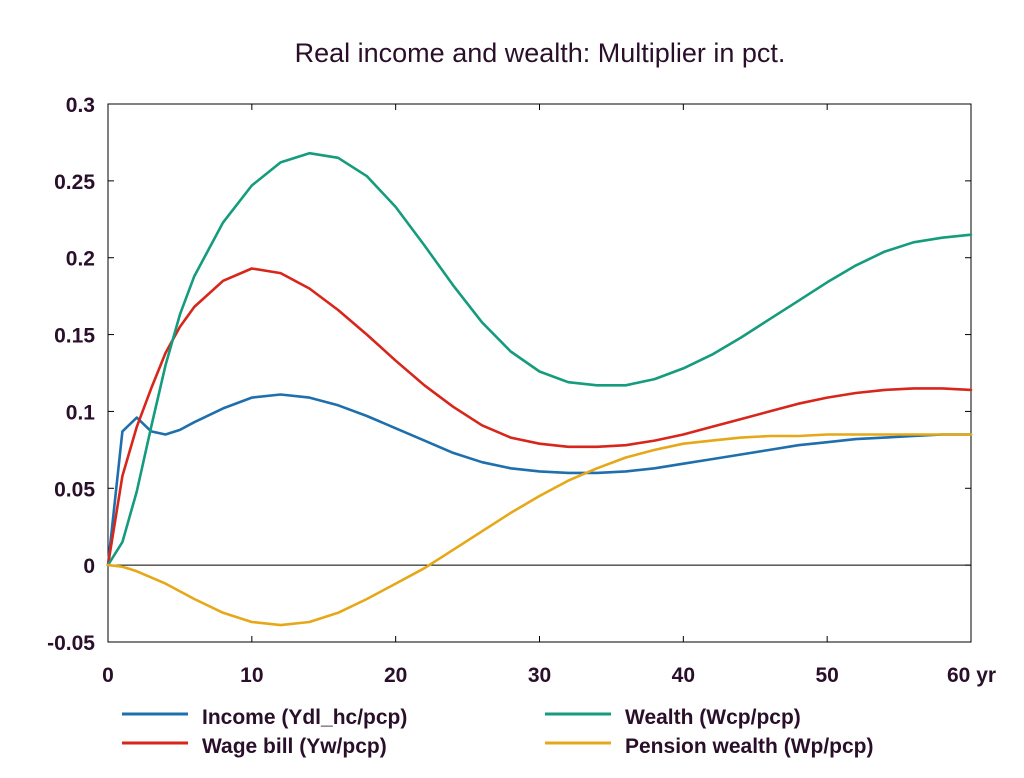 This screenshot has height=778, width=1024. What do you see at coordinates (683, 675) in the screenshot?
I see `x-tick-label: 40` at bounding box center [683, 675].